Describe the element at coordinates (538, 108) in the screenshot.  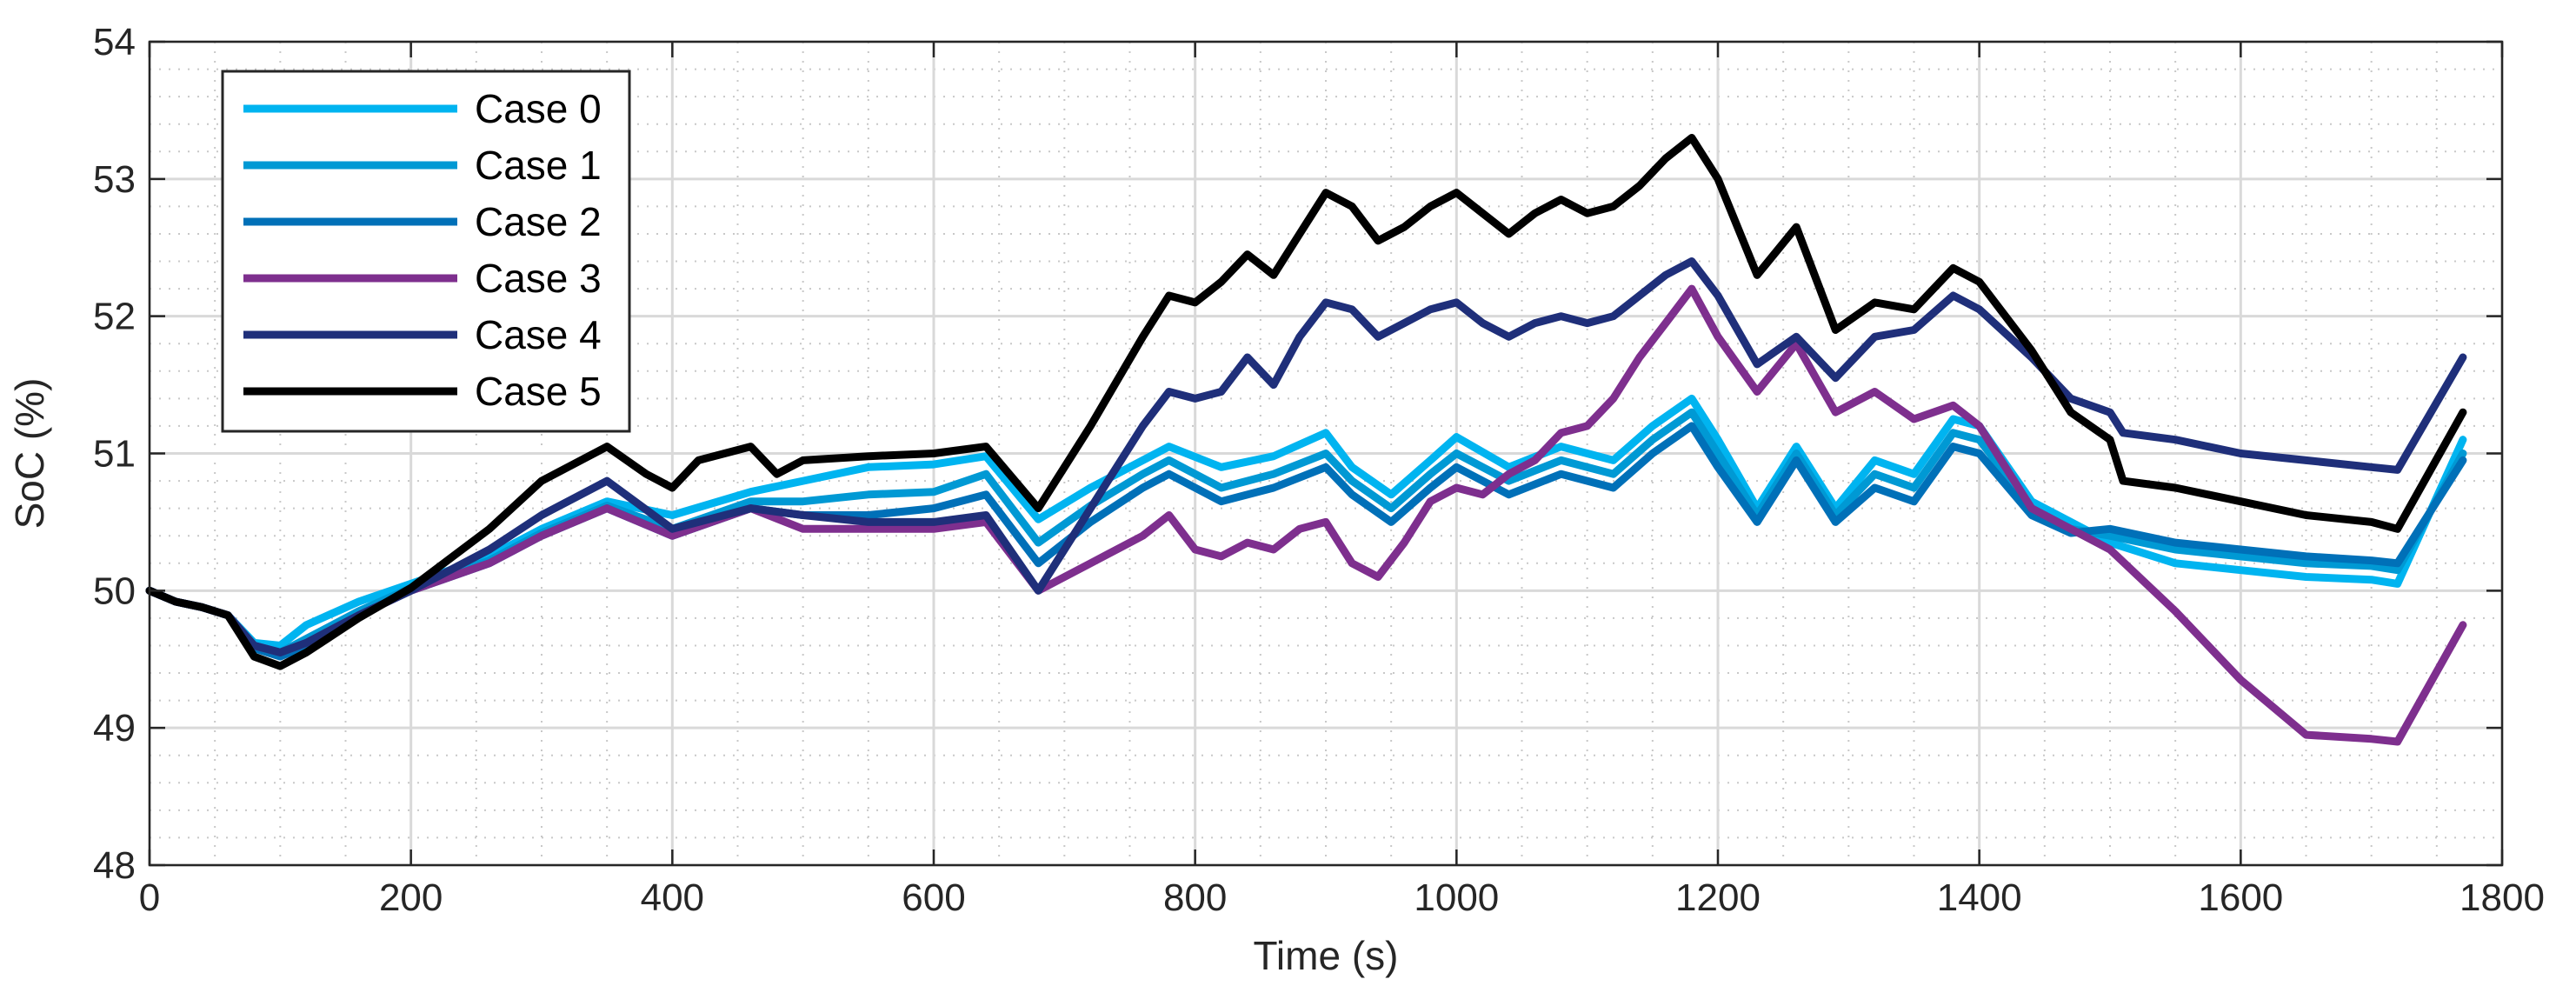
I see `legend-label: Case 0` at that location.